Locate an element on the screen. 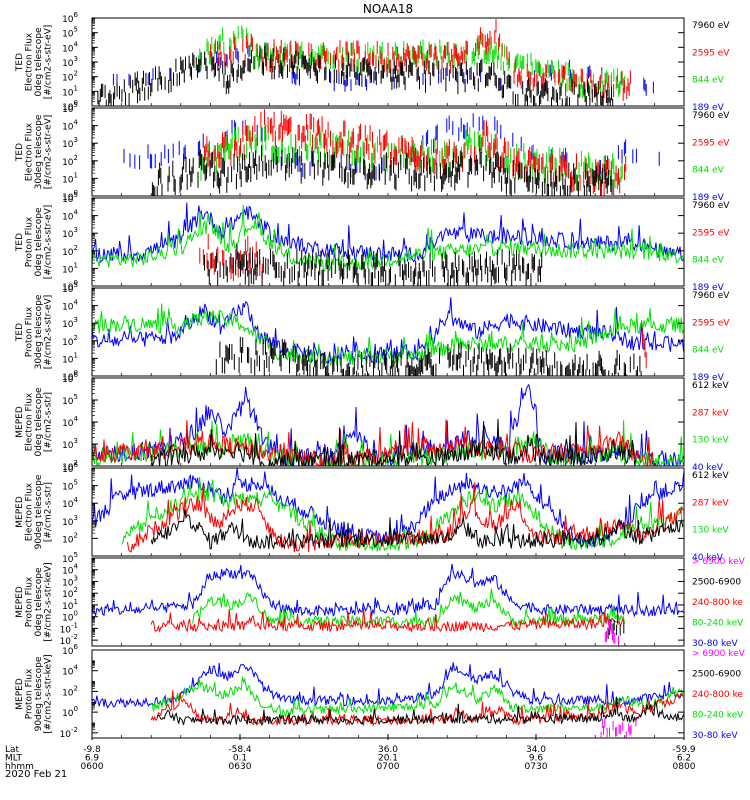 This screenshot has width=750, height=800. x-tick-label: 0600 is located at coordinates (92, 767).